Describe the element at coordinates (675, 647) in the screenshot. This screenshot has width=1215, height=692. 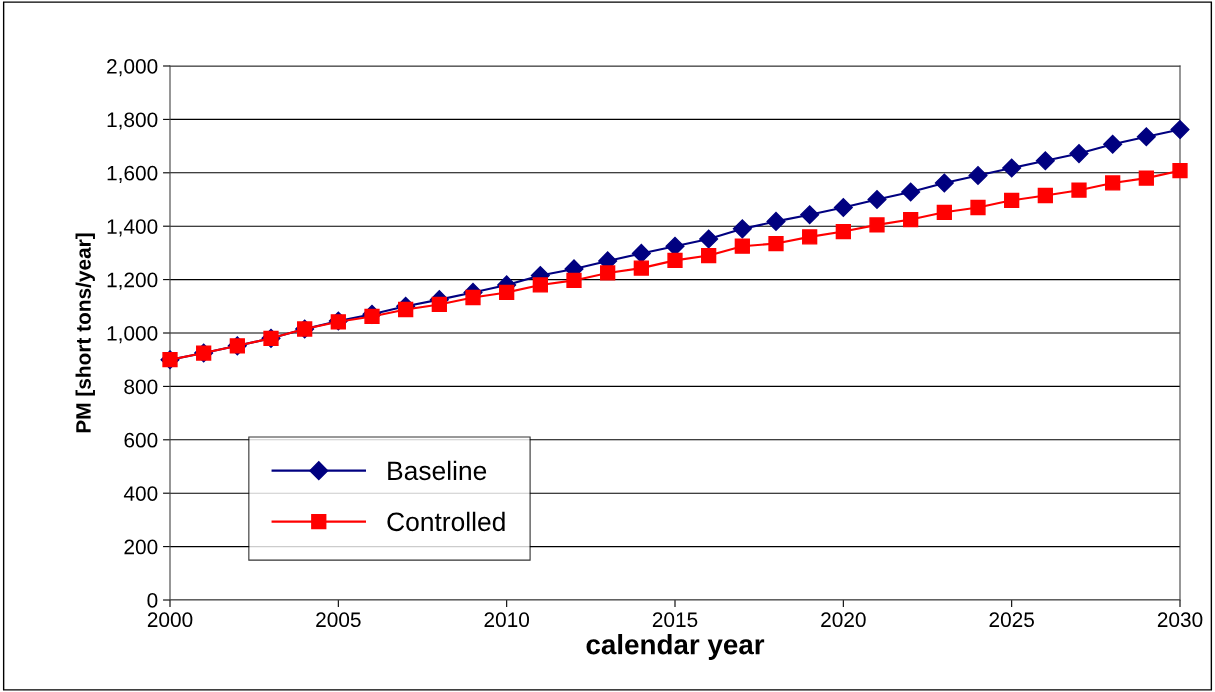
I see `x-axis-title: calendar year` at that location.